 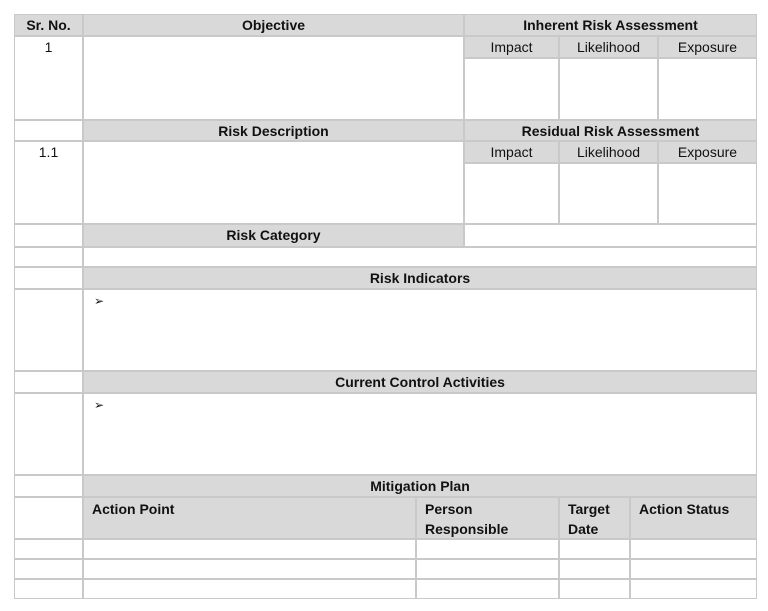 What do you see at coordinates (273, 235) in the screenshot?
I see `risk-category-header: Risk Category` at bounding box center [273, 235].